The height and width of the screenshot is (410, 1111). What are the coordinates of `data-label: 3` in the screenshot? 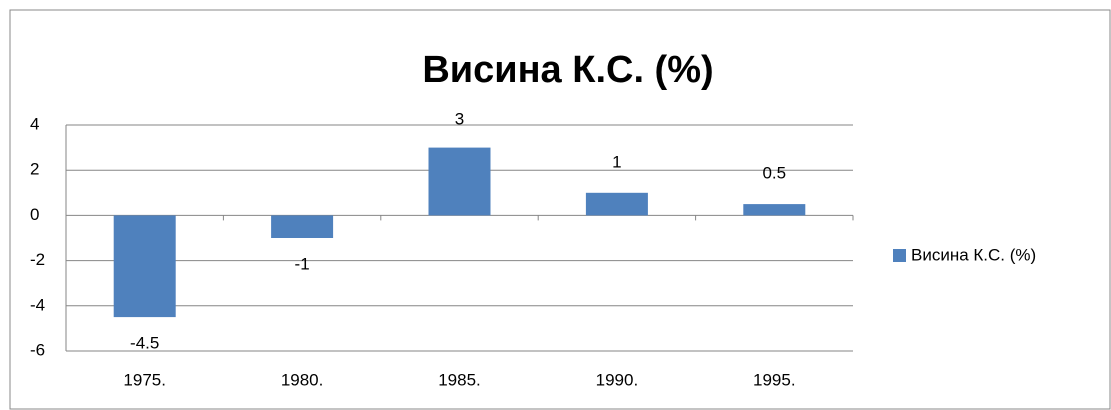 It's located at (459, 118).